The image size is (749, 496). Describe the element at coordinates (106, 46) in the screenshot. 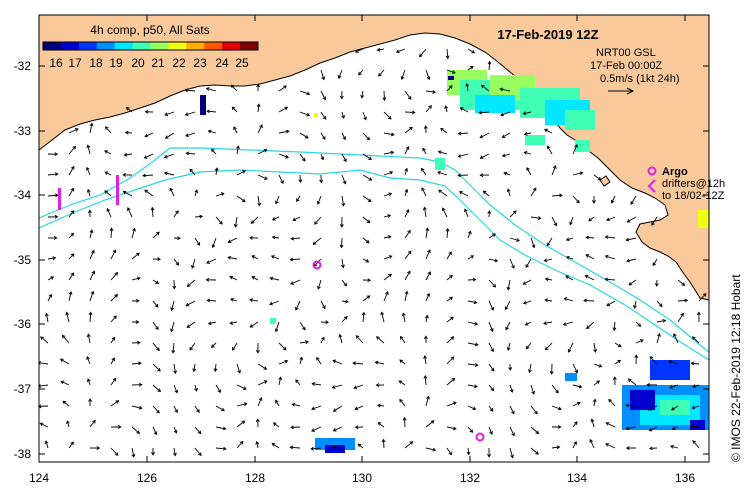

I see `colorbar-swatch` at that location.